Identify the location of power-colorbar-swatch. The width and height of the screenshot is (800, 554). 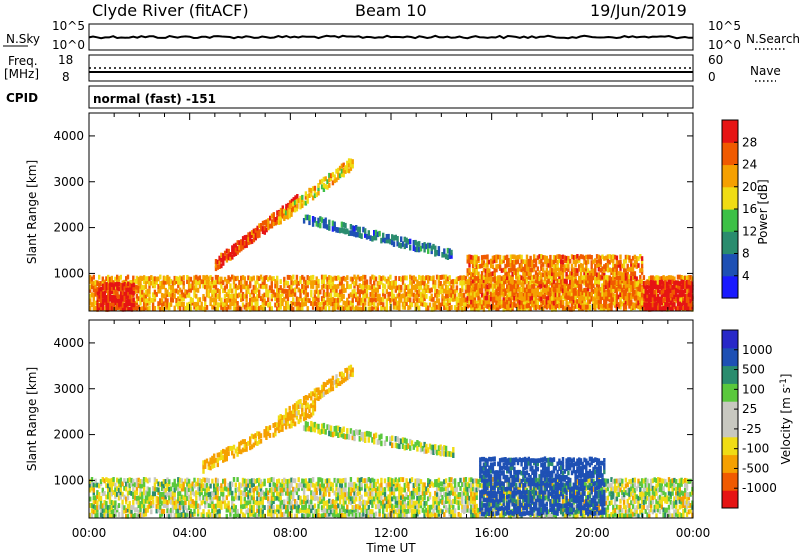
(730, 287).